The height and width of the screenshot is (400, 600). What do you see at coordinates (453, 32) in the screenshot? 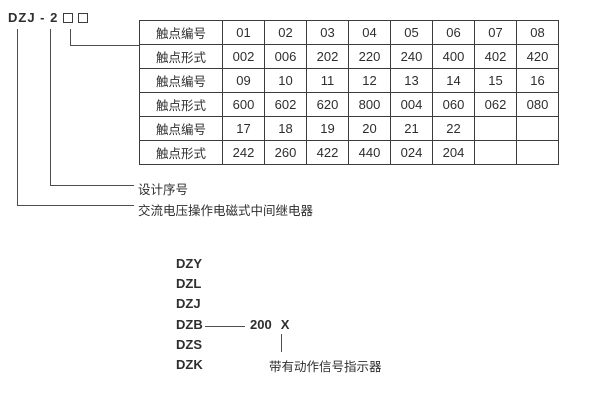
I see `contact-cell: 06` at bounding box center [453, 32].